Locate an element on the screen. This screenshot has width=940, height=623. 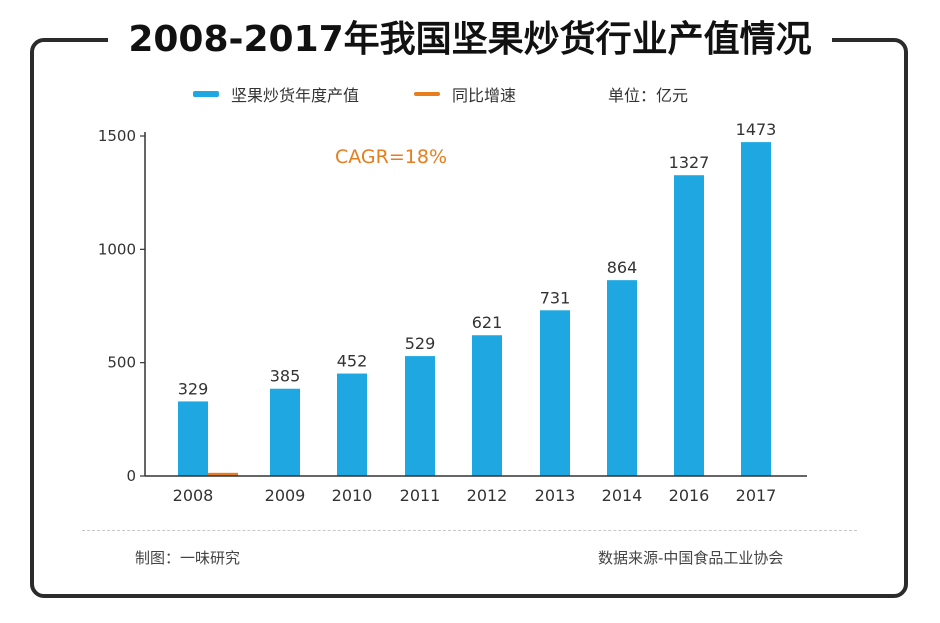
unit-label: 单位：亿元 is located at coordinates (648, 94).